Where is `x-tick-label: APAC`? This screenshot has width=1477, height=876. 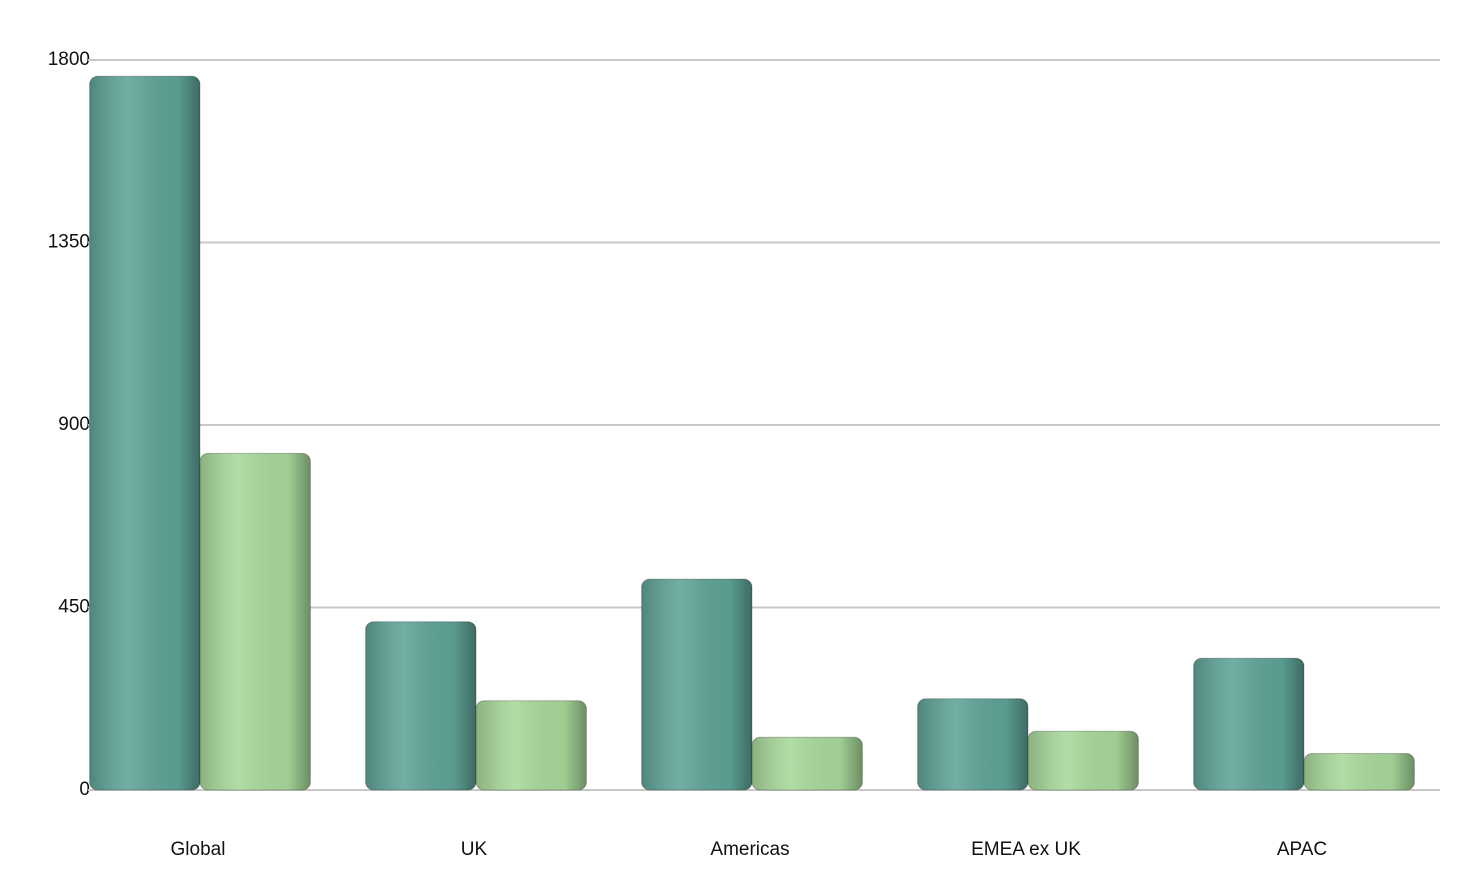 x-tick-label: APAC is located at coordinates (1302, 849).